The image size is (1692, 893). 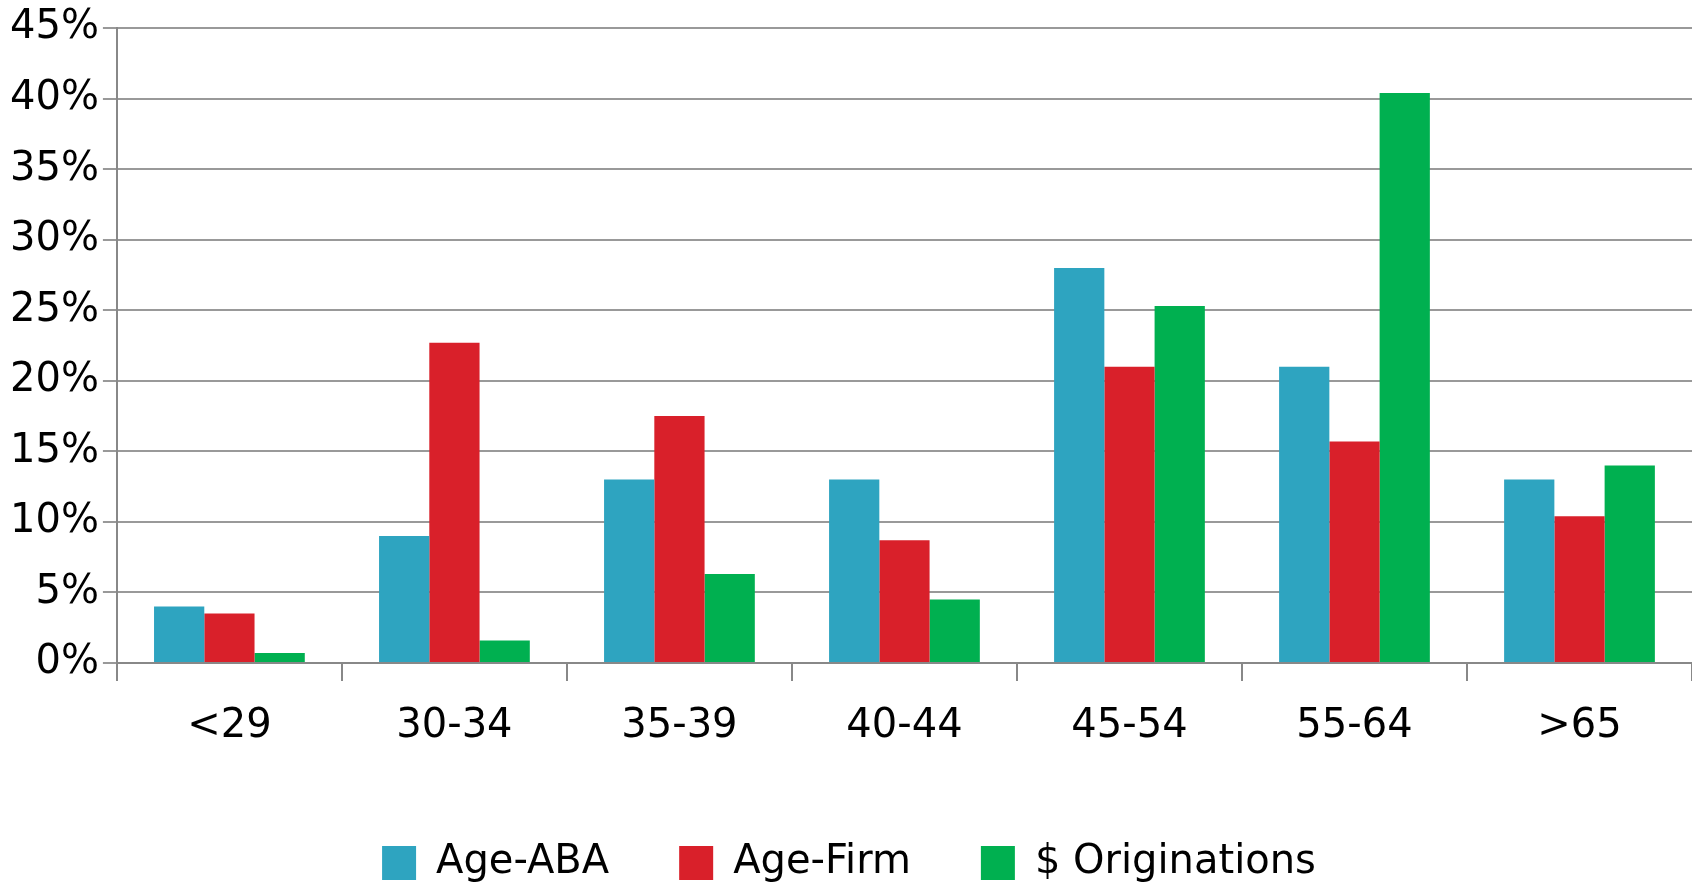 I want to click on x-tick-label: 55-64, so click(x=1354, y=723).